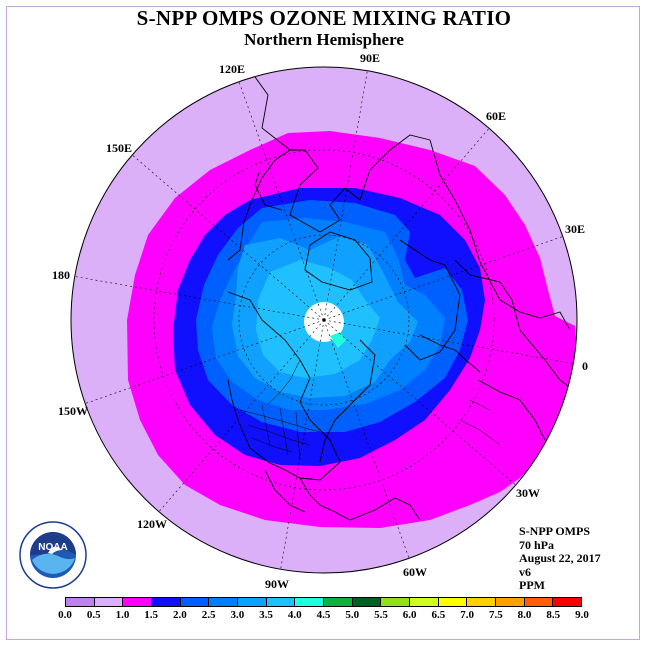  Describe the element at coordinates (152, 524) in the screenshot. I see `lon-label-120w: 120W` at that location.